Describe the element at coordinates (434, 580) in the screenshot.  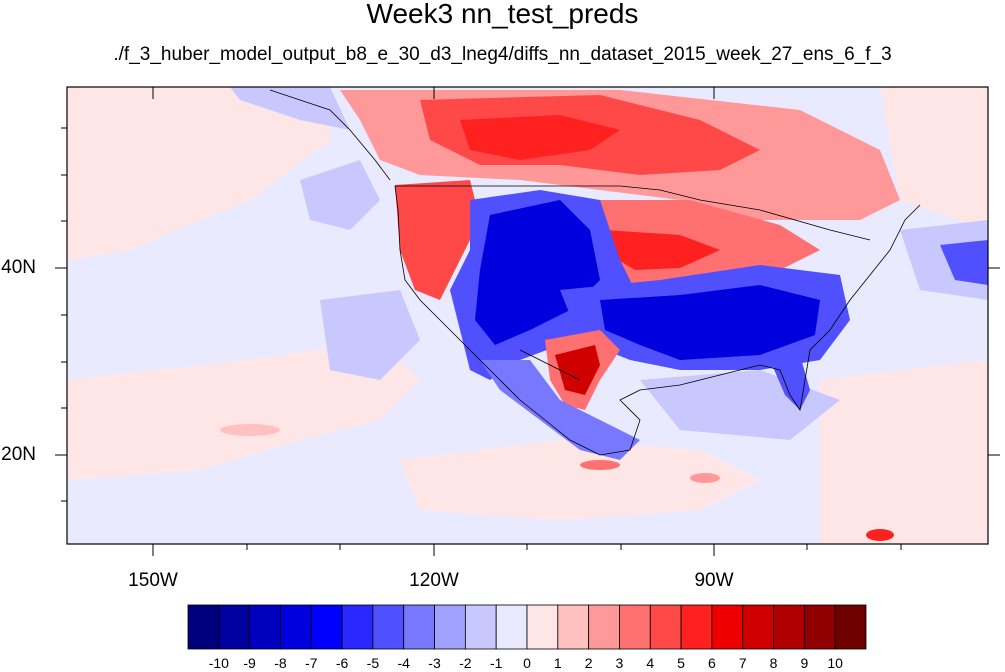
I see `lon-label: 120W` at that location.